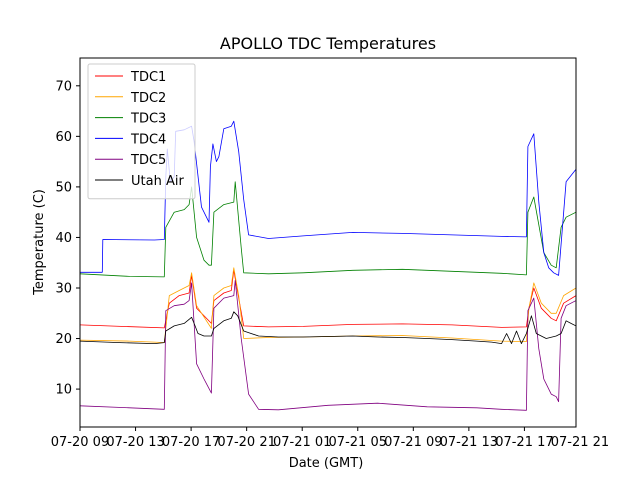 The image size is (640, 480). I want to click on legend-label-tdc1: TDC1, so click(148, 77).